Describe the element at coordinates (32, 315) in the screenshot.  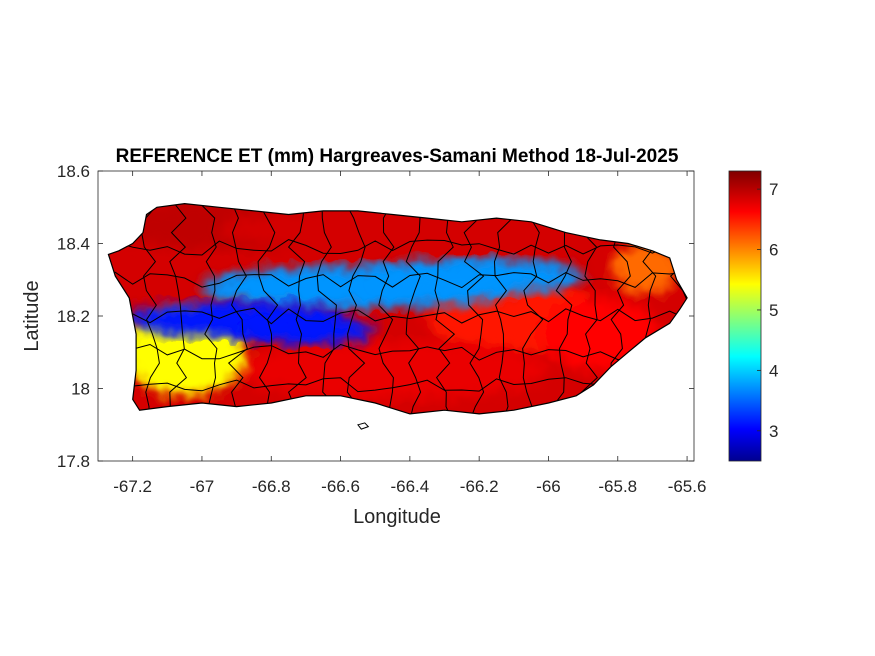
I see `y-axis-label: Latitude` at that location.